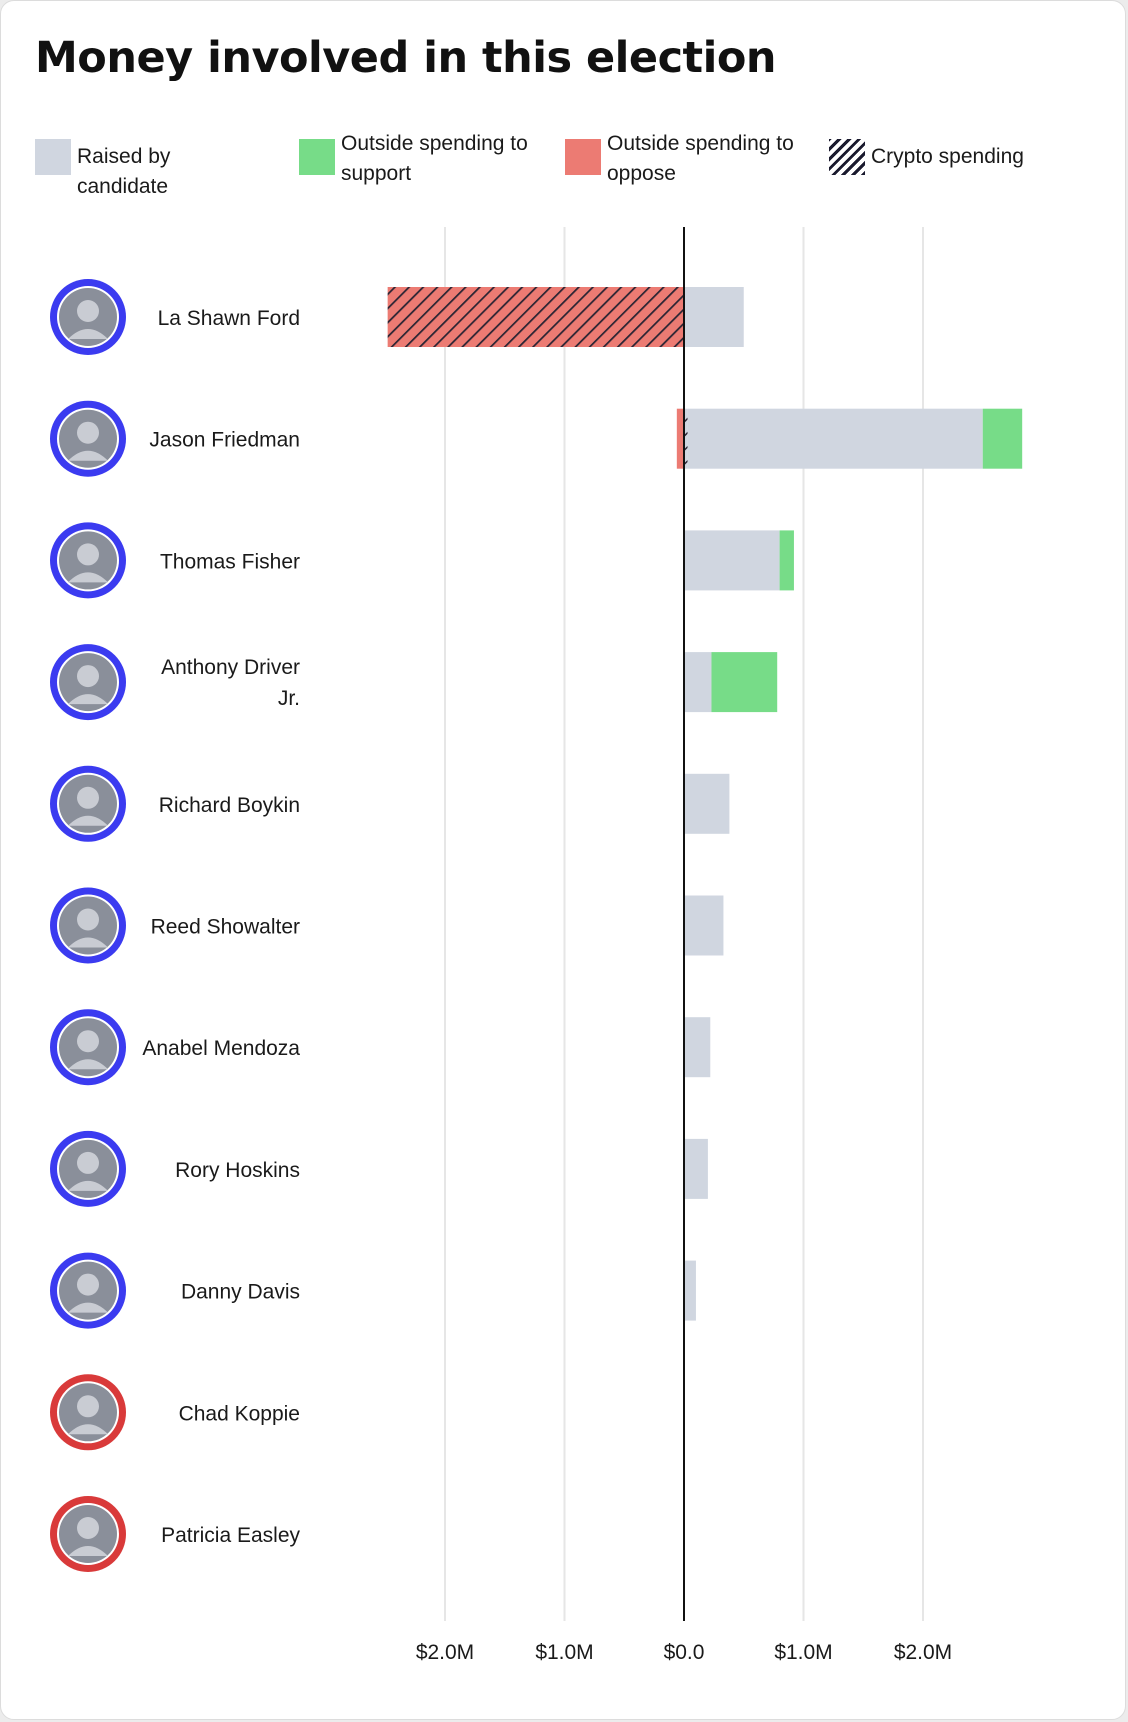 The width and height of the screenshot is (1128, 1722). What do you see at coordinates (700, 158) in the screenshot?
I see `legend-label-oppose: Outside spending to oppose` at bounding box center [700, 158].